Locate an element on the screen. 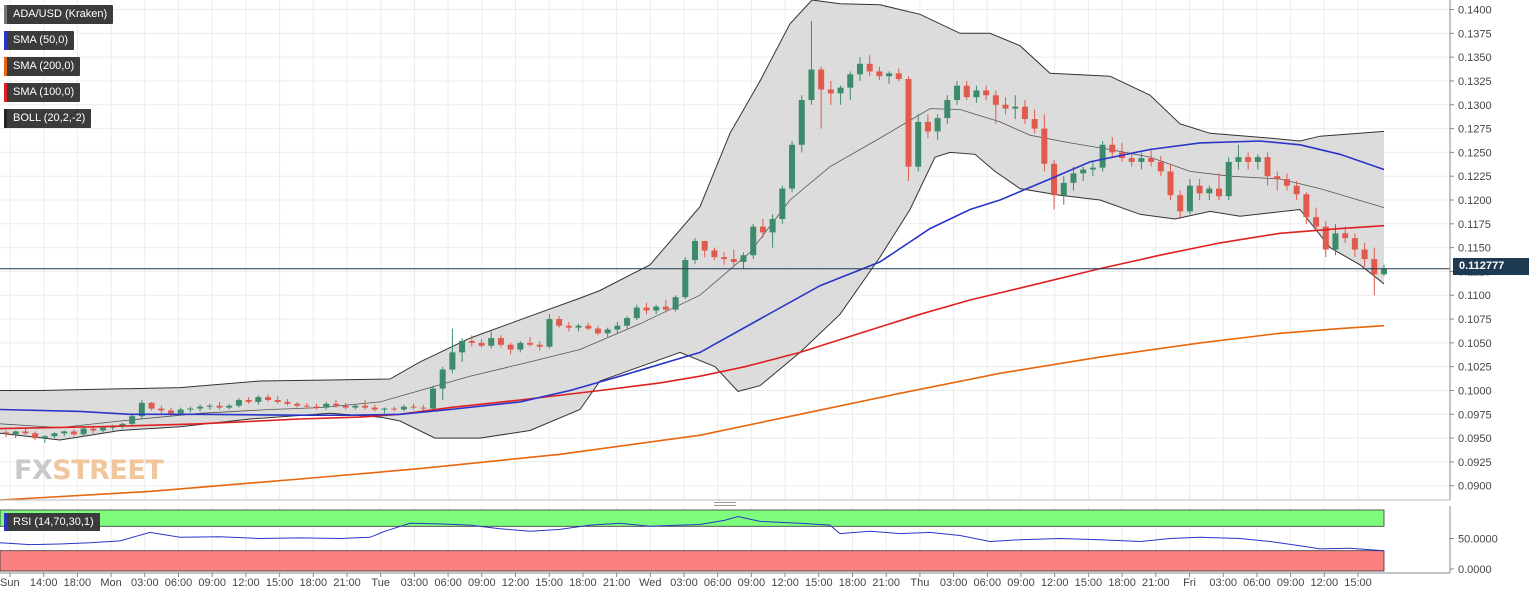 The width and height of the screenshot is (1536, 601). legend-item-ada-usd: ADA/USD (Kraken) is located at coordinates (59, 14).